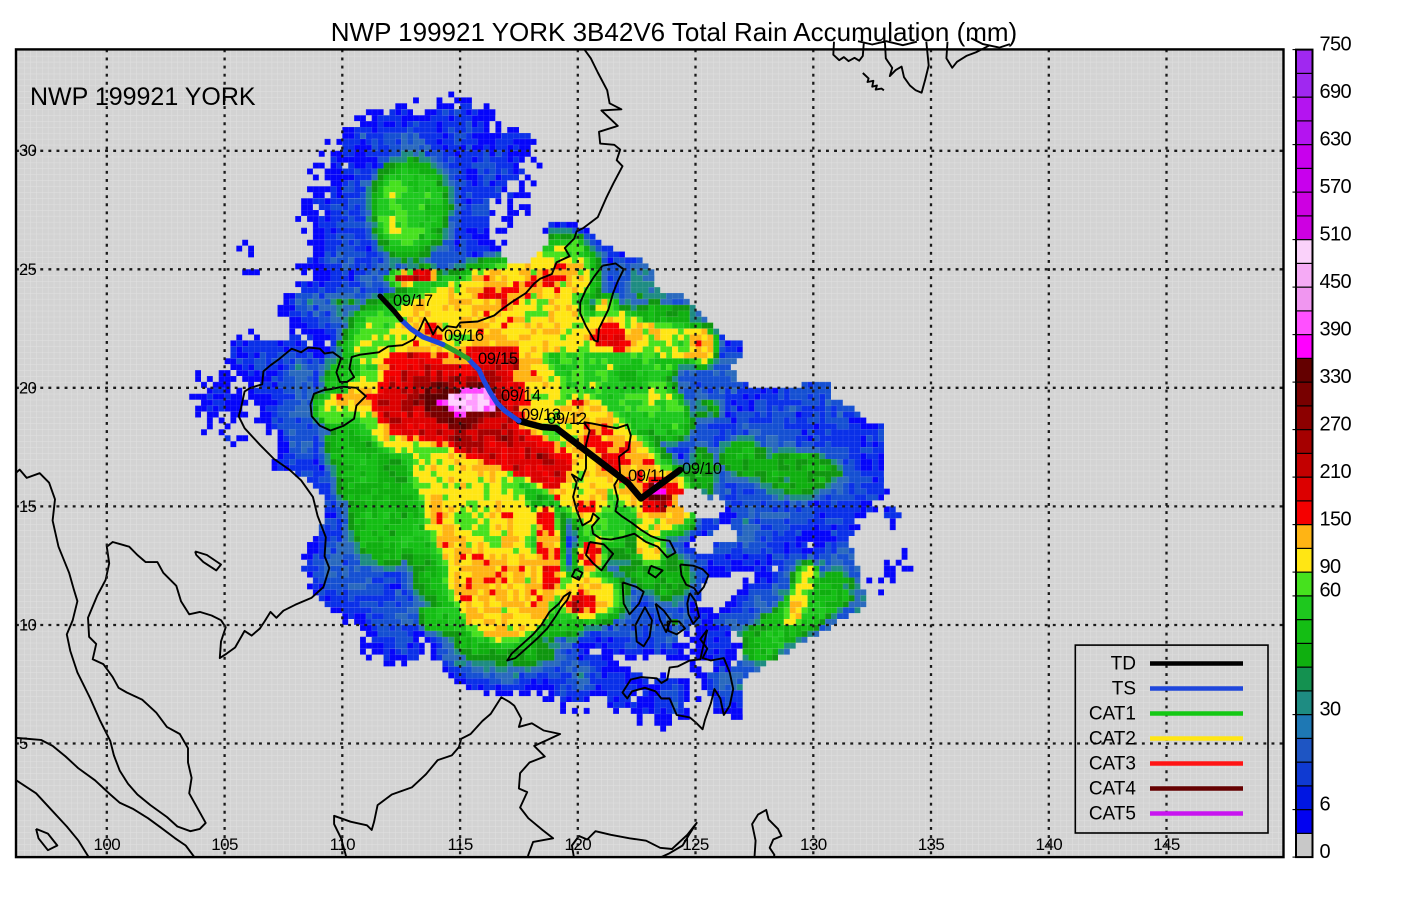 This screenshot has width=1425, height=908. What do you see at coordinates (342, 844) in the screenshot?
I see `svg-text: 110` at bounding box center [342, 844].